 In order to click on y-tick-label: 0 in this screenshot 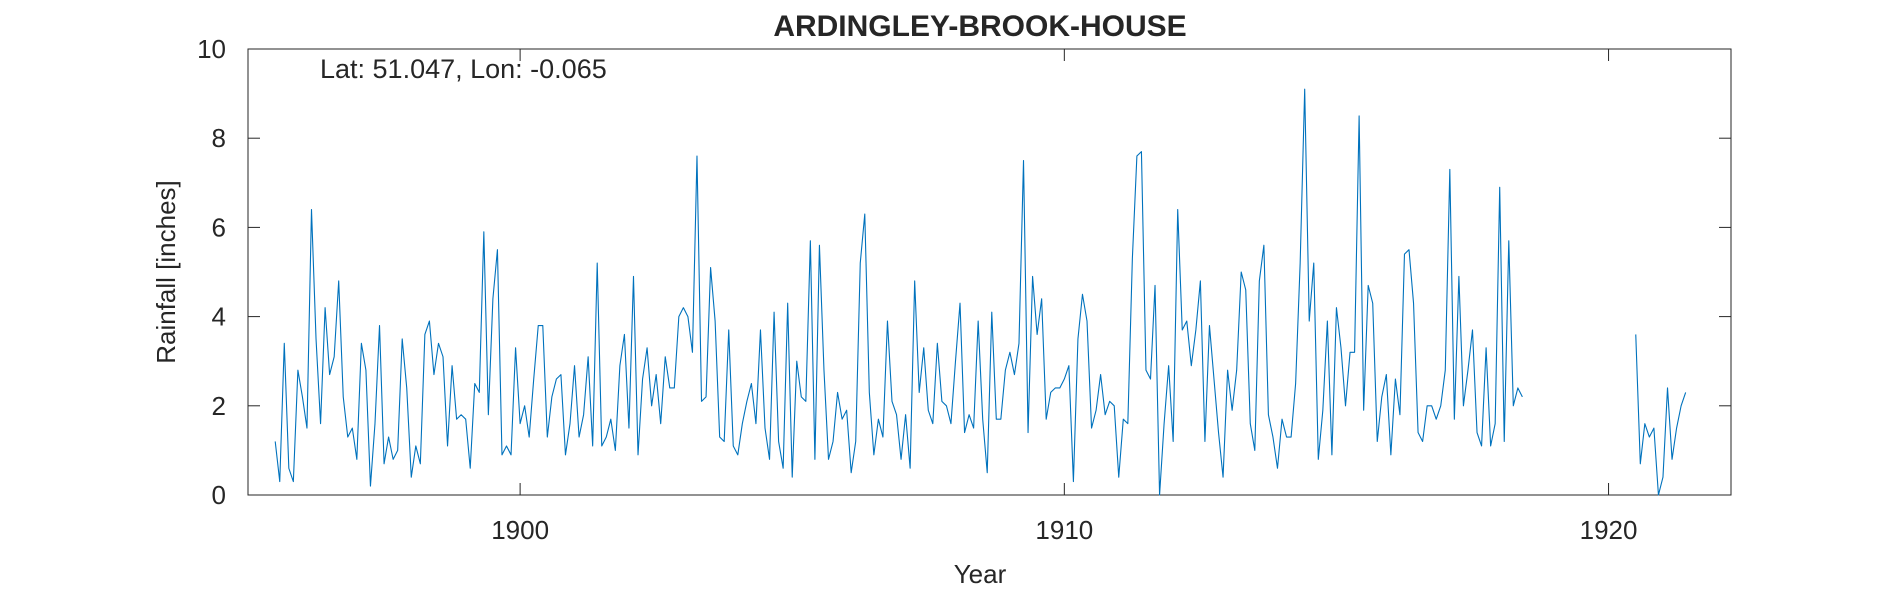, I will do `click(219, 495)`.